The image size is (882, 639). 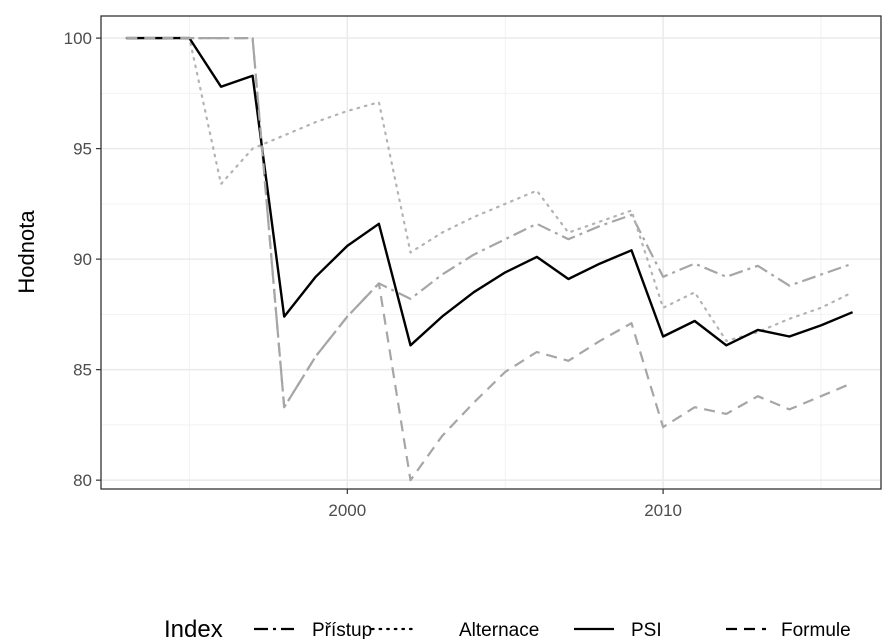 What do you see at coordinates (646, 629) in the screenshot?
I see `legend-label: PSI` at bounding box center [646, 629].